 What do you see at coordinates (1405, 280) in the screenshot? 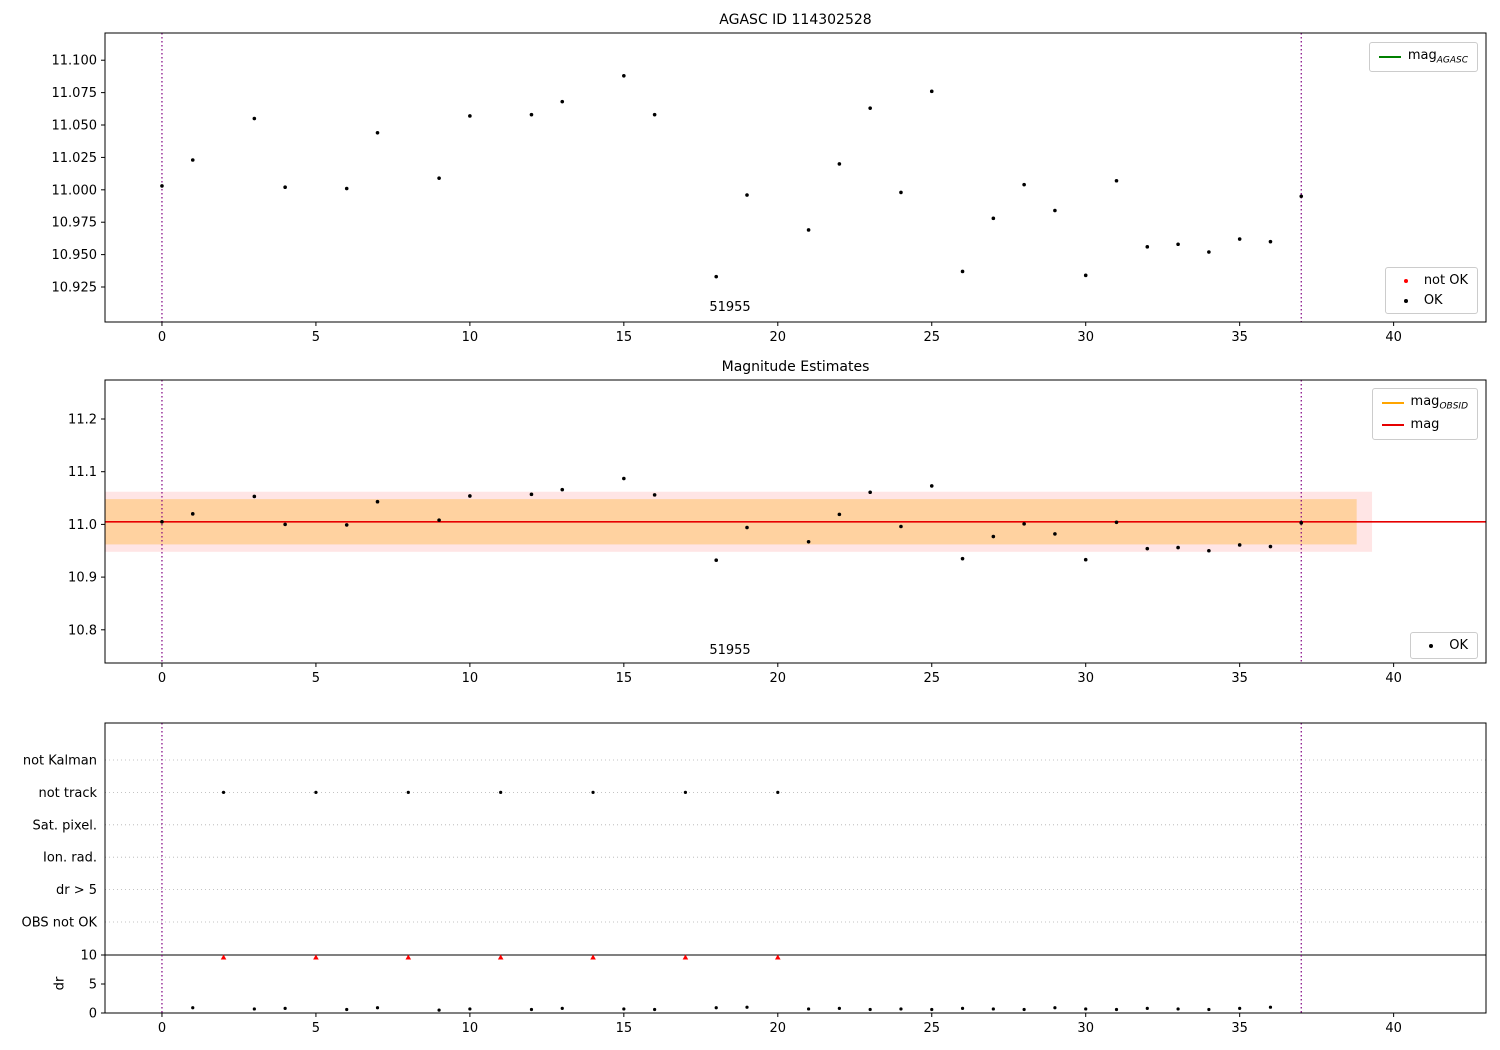
I see `not-ok-dot-swatch` at bounding box center [1405, 280].